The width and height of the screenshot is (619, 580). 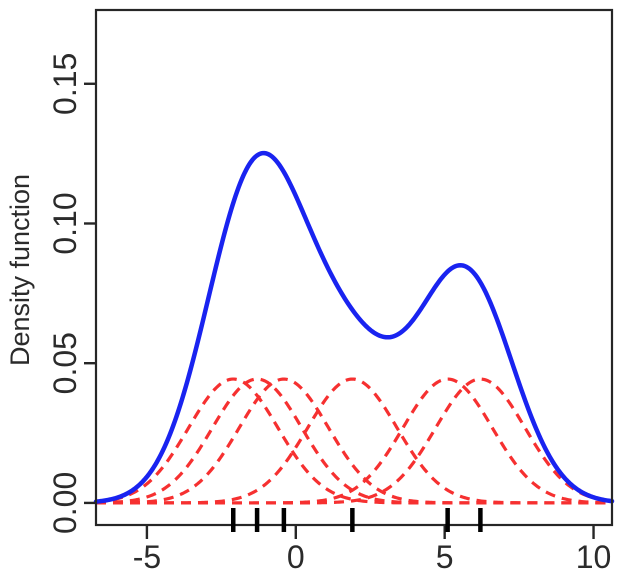 I want to click on x-tick-label-3: 10, so click(x=594, y=557).